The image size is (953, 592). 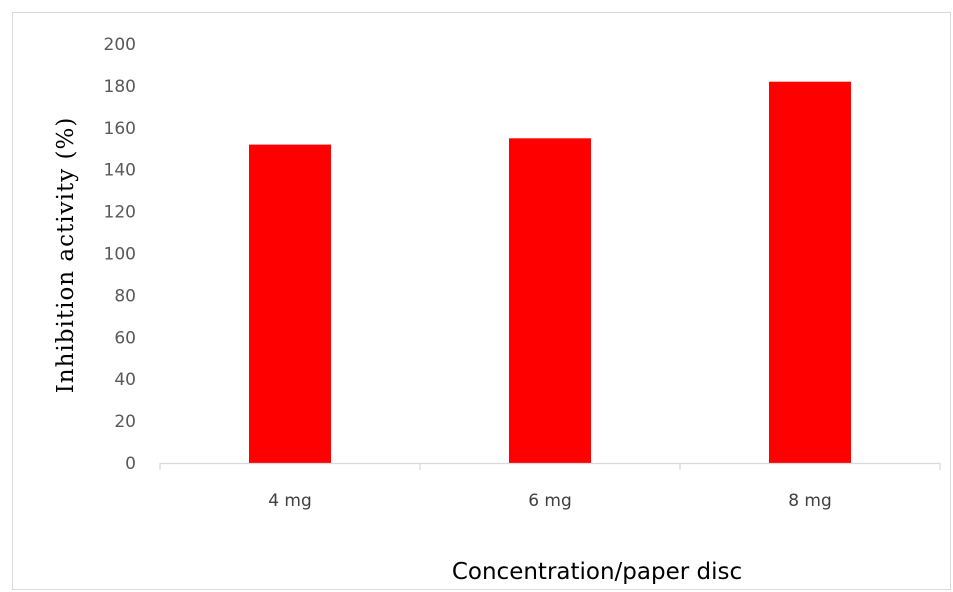 I want to click on x-axis-ticks: 4 mg 6 mg 8 mg, so click(x=550, y=501).